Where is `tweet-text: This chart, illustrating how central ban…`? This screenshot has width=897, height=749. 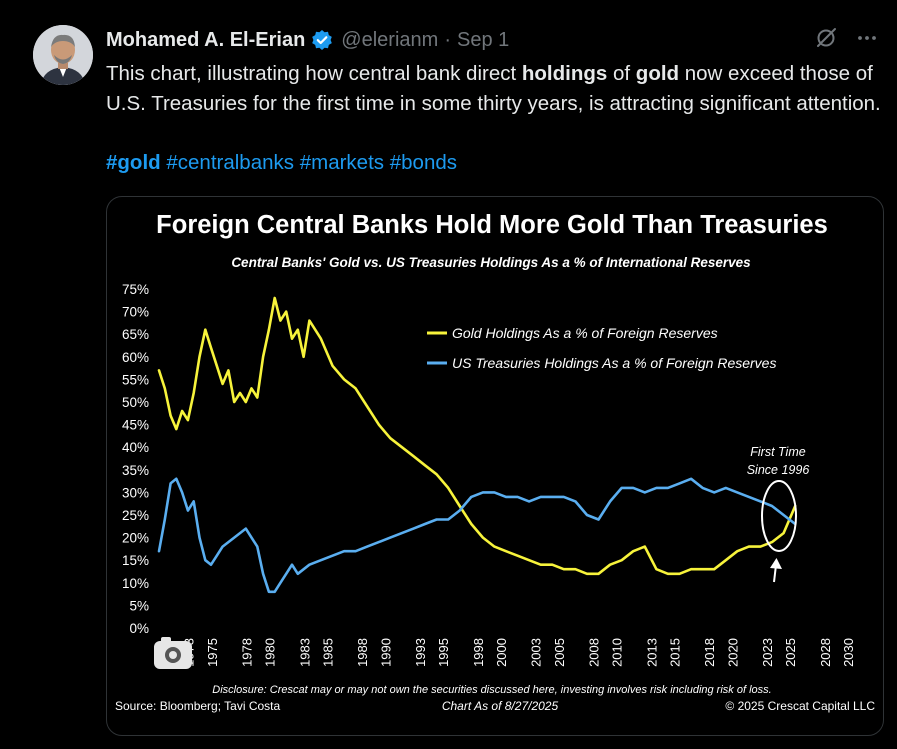 tweet-text: This chart, illustrating how central ban… is located at coordinates (498, 89).